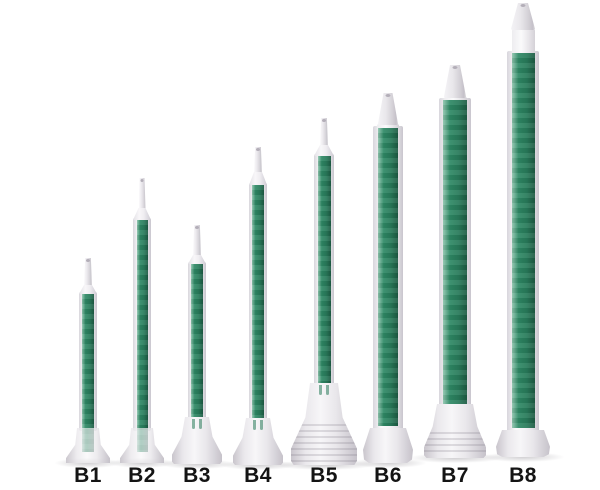 The width and height of the screenshot is (600, 490). What do you see at coordinates (455, 475) in the screenshot?
I see `nozzle-label: B7` at bounding box center [455, 475].